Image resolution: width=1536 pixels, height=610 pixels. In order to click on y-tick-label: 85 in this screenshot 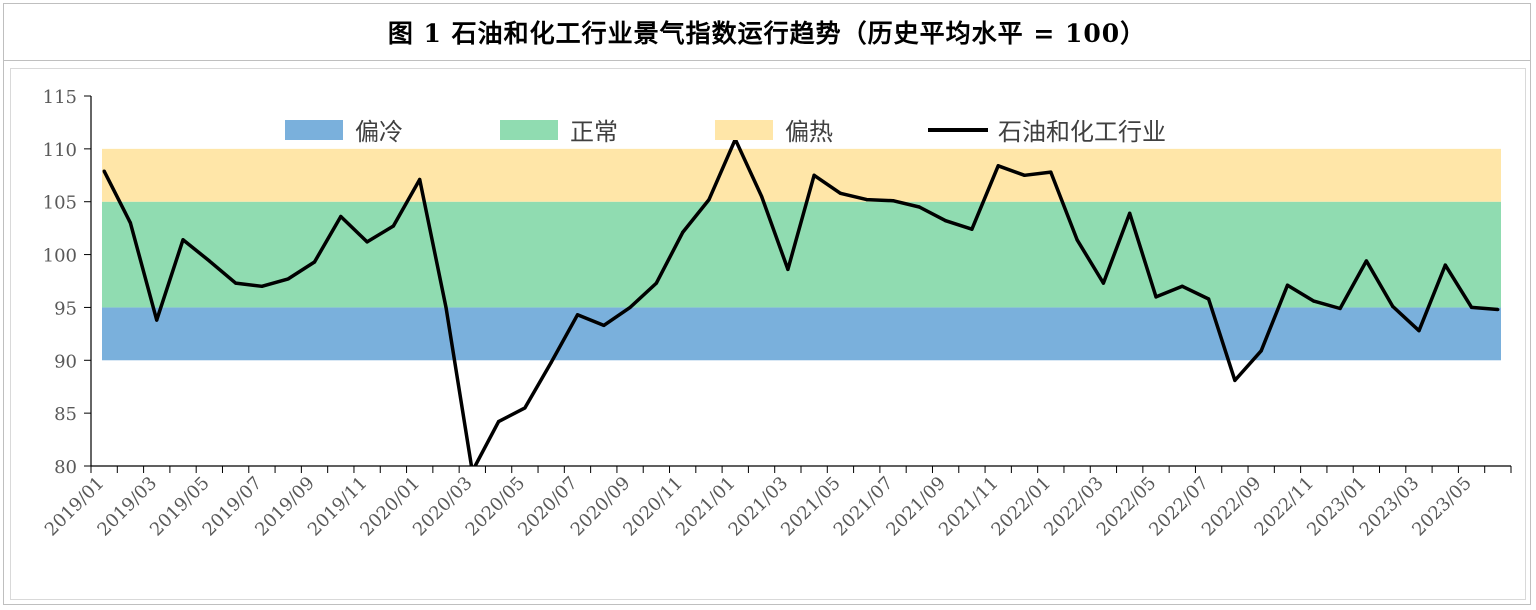, I will do `click(65, 414)`.